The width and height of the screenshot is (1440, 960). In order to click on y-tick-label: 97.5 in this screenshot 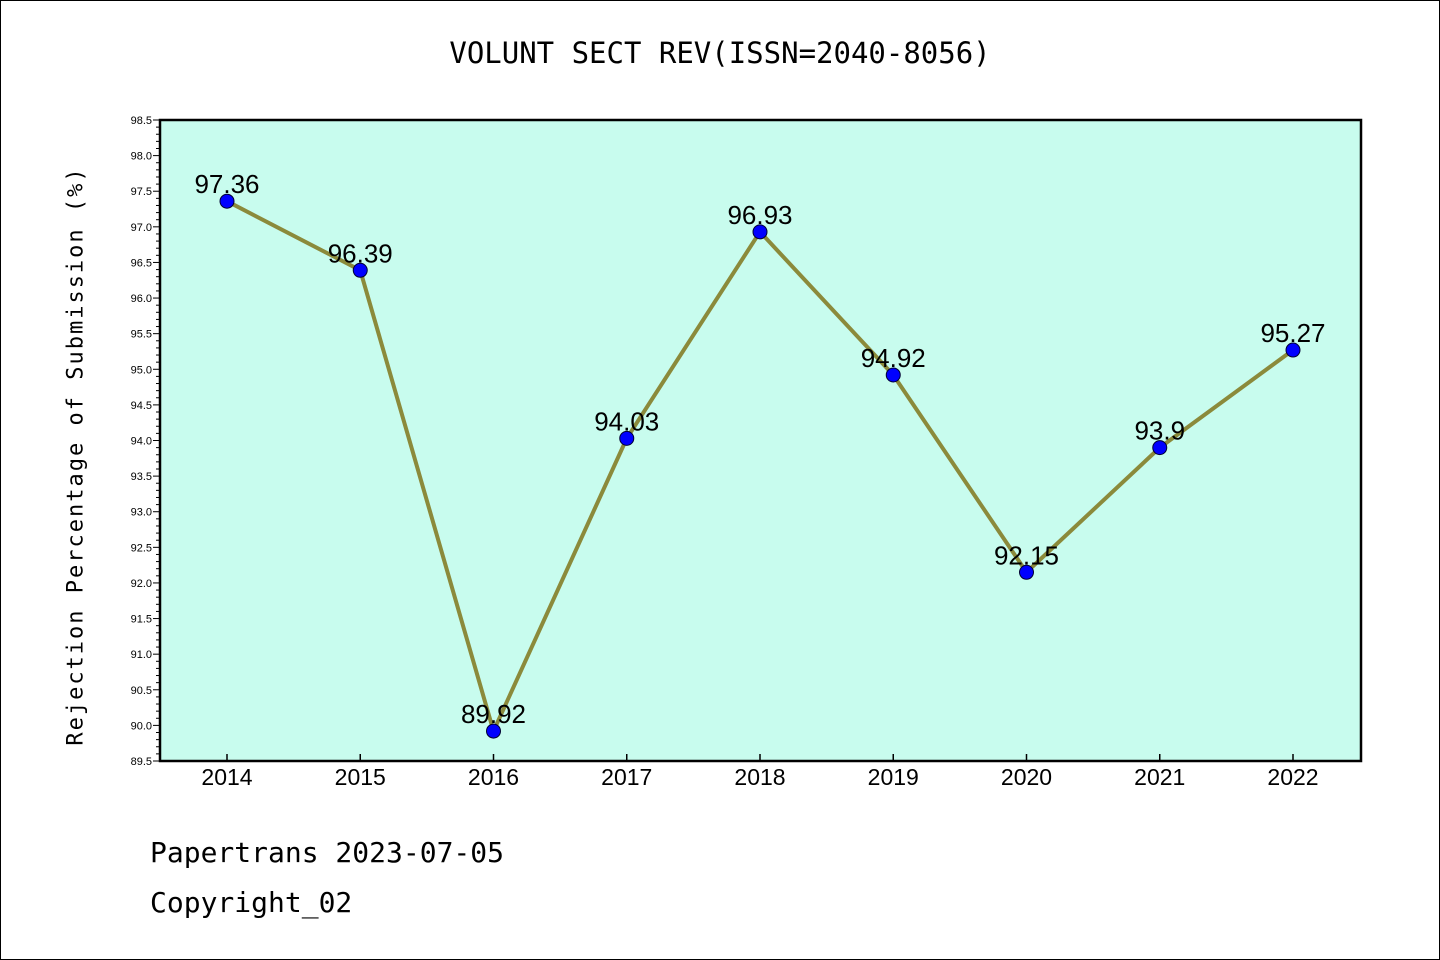, I will do `click(141, 192)`.